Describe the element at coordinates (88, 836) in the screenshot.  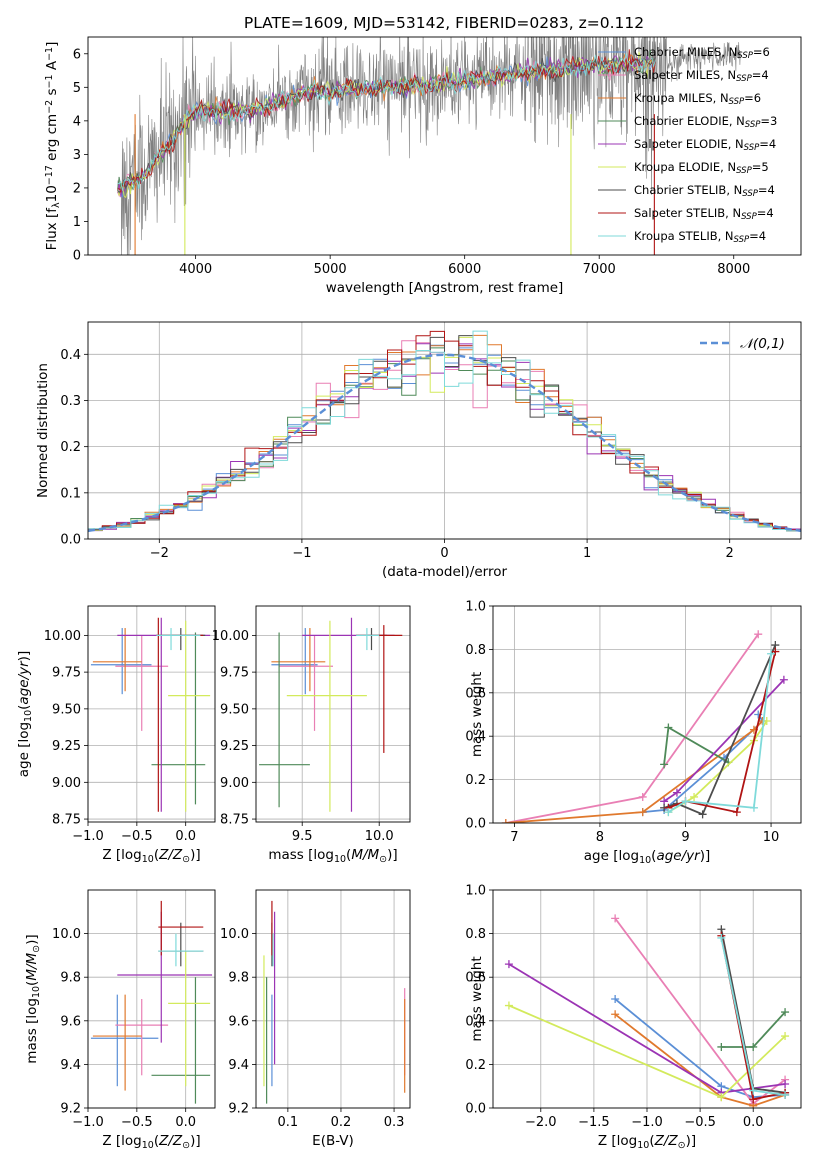
I see `x-tick-label: −1.0` at that location.